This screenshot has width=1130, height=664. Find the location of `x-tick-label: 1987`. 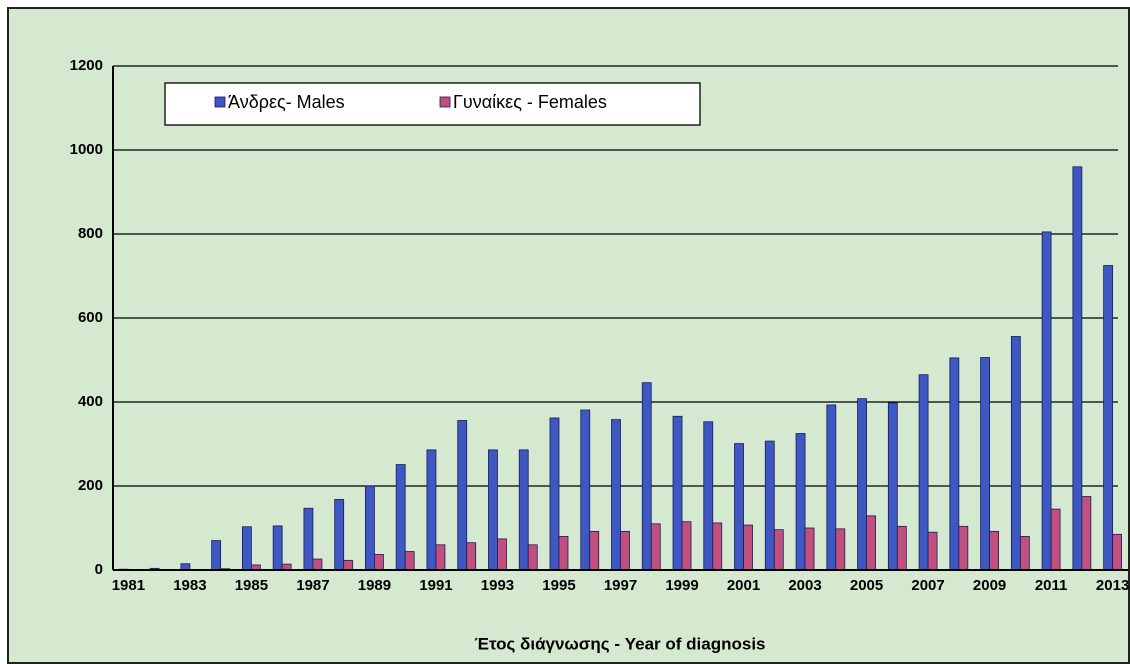

x-tick-label: 1987 is located at coordinates (312, 585).